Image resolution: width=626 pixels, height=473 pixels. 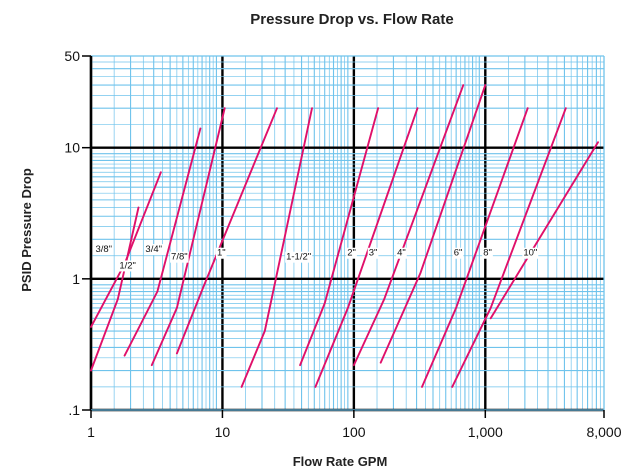 I want to click on series-label-0-bg, so click(x=104, y=250).